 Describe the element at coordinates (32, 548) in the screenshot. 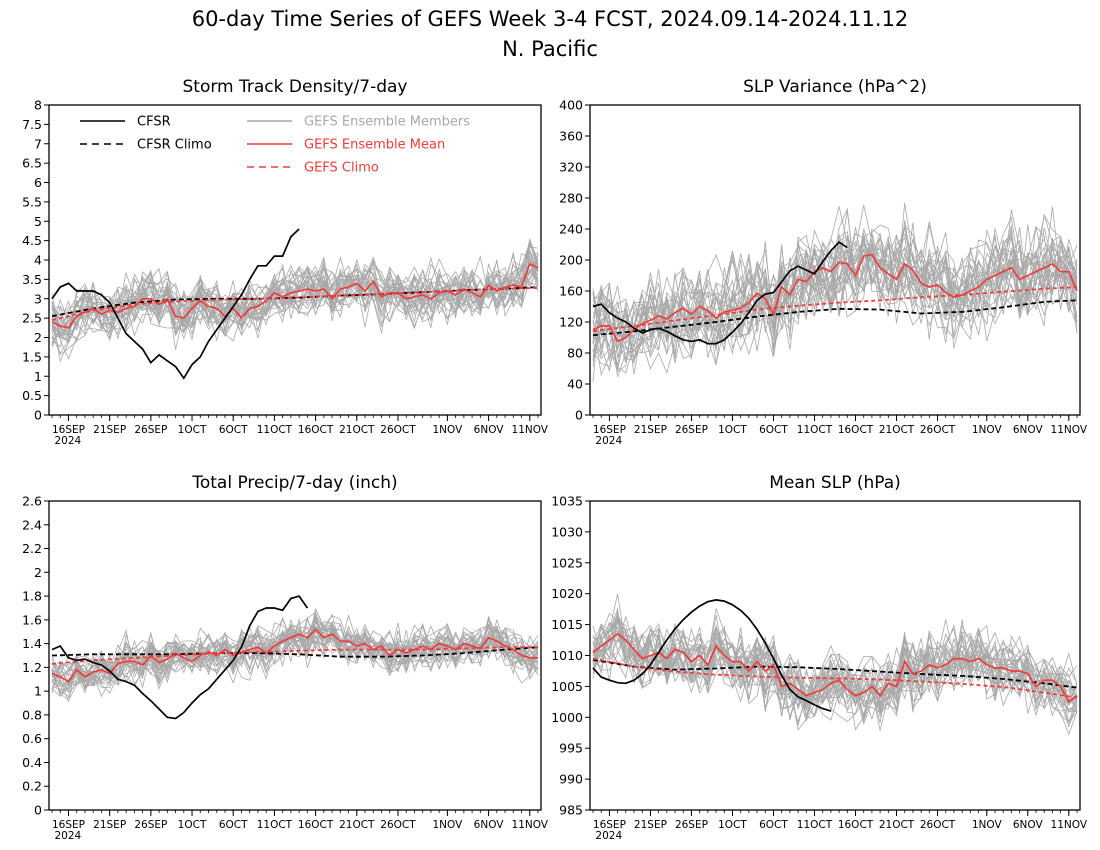

I see `y-tick-label: 2.2` at that location.